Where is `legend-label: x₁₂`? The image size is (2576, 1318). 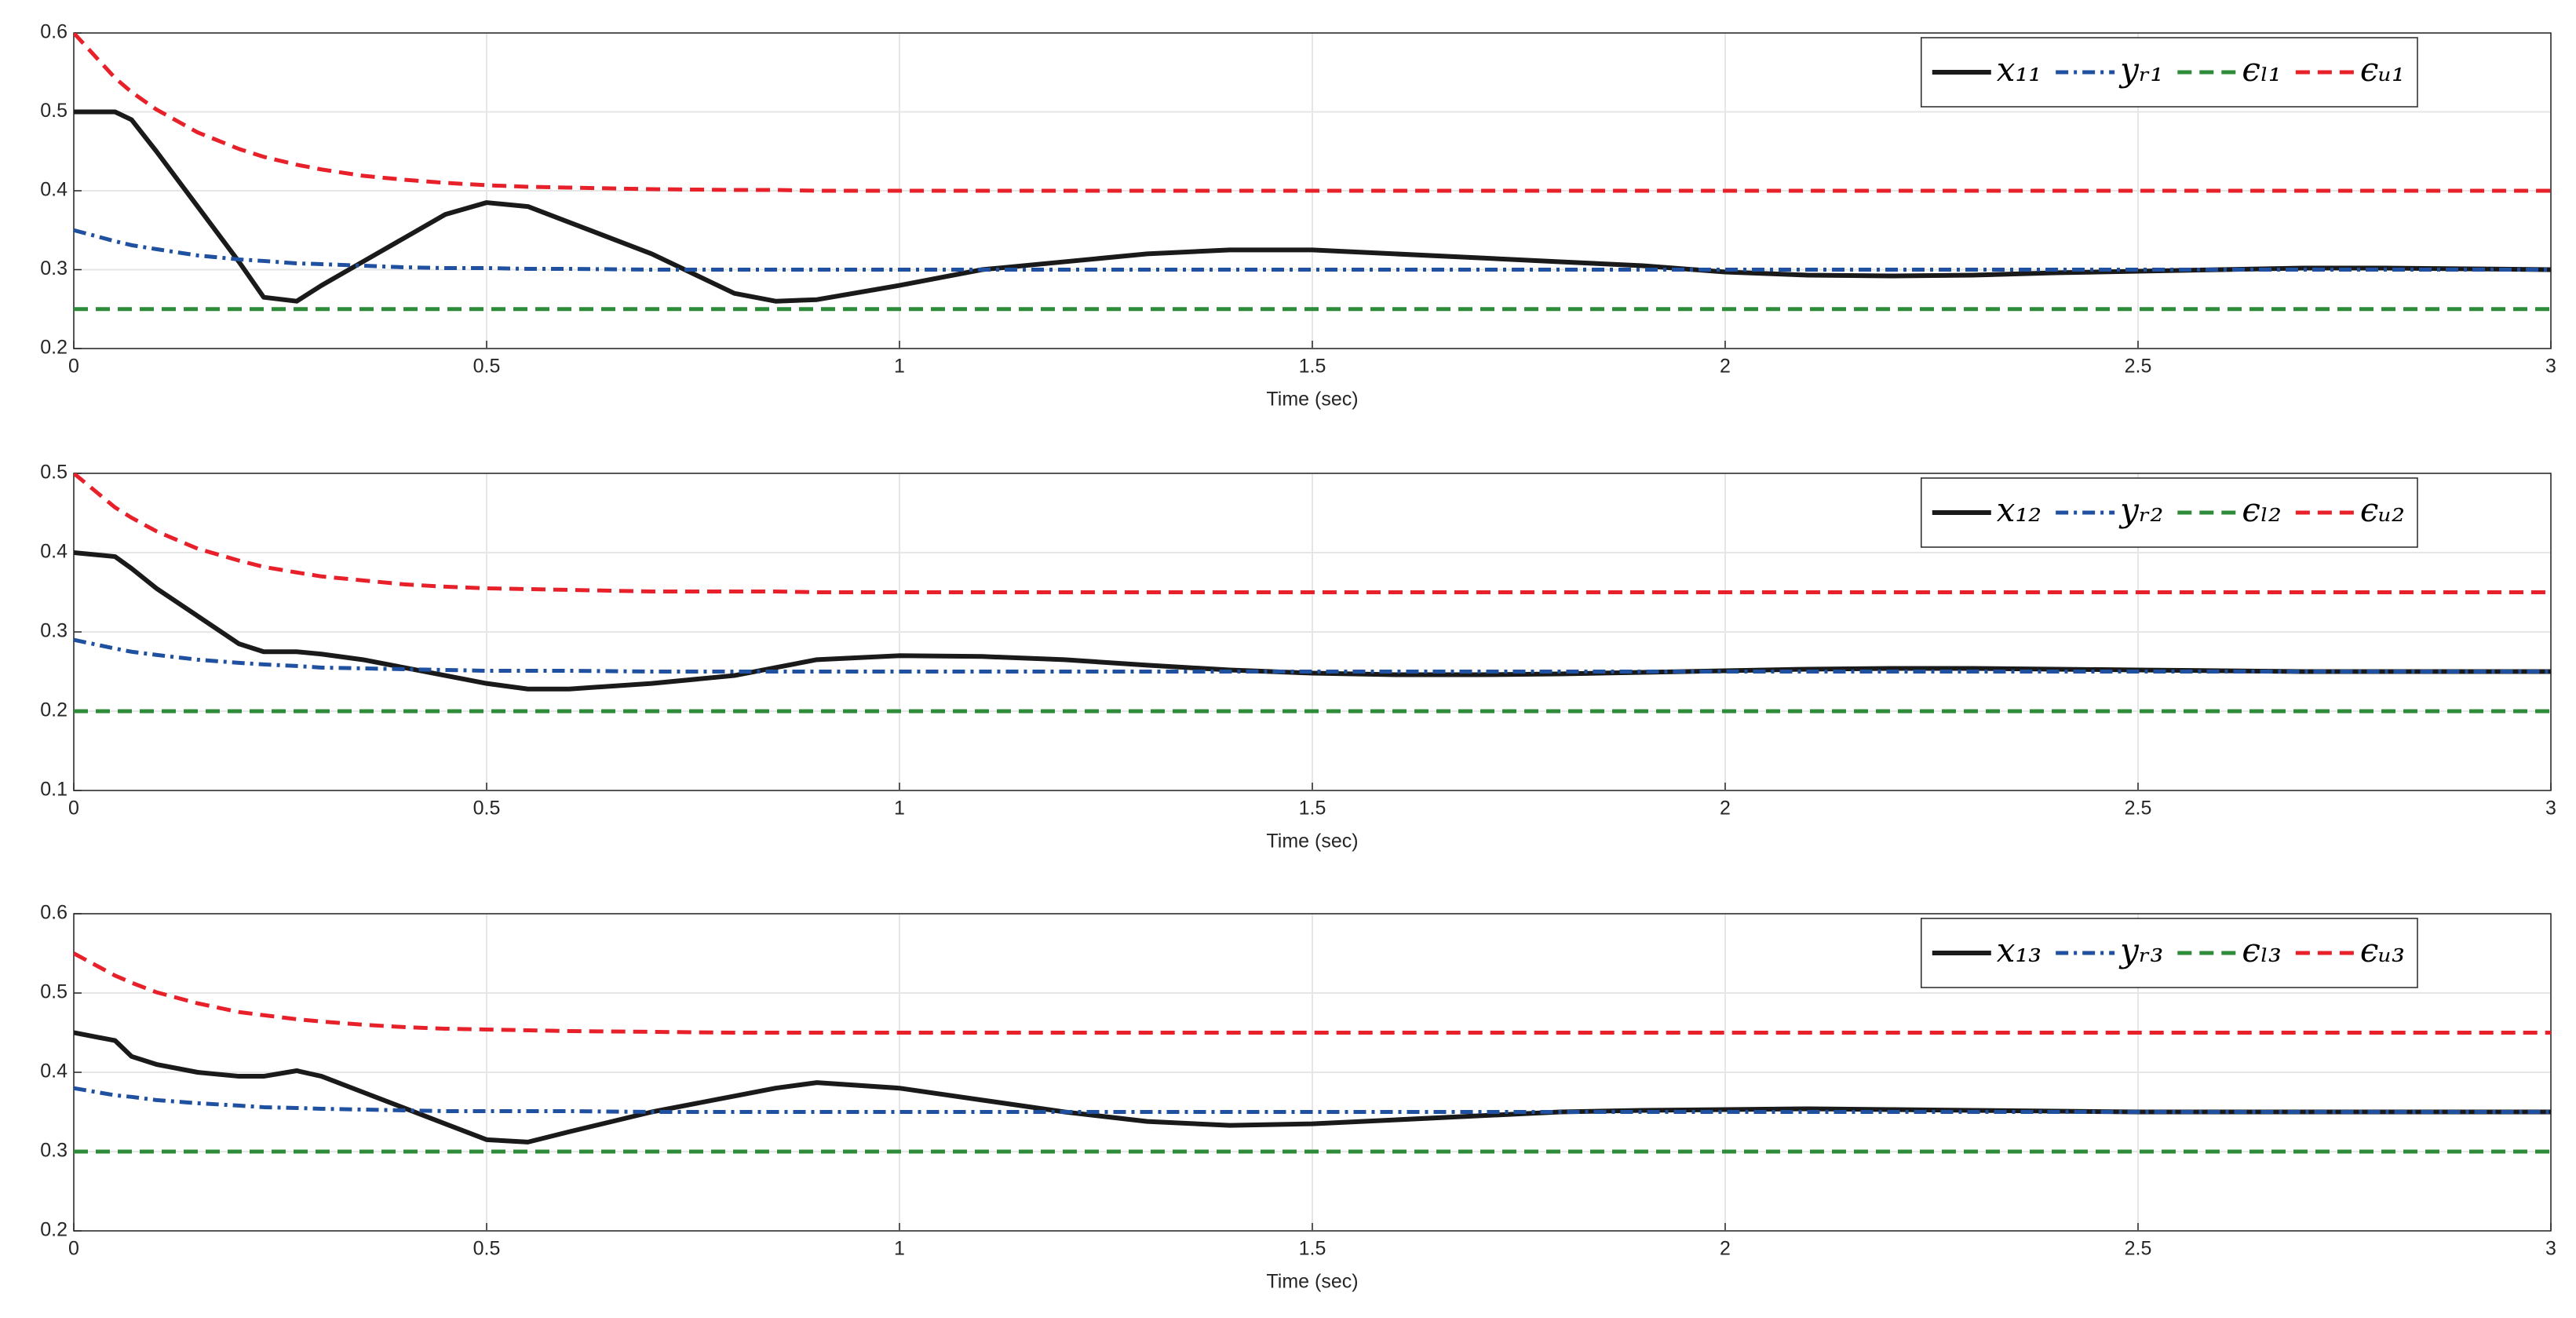
legend-label: x₁₂ is located at coordinates (2019, 510).